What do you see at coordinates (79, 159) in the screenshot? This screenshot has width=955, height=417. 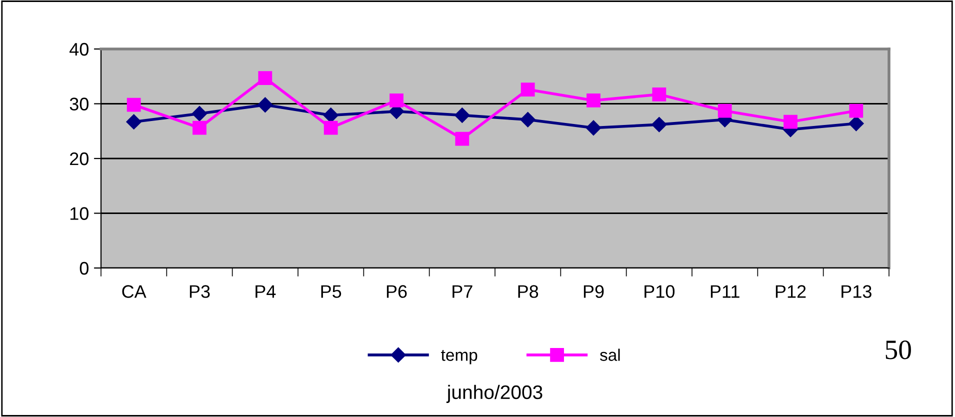 I see `y-tick-label: 20` at bounding box center [79, 159].